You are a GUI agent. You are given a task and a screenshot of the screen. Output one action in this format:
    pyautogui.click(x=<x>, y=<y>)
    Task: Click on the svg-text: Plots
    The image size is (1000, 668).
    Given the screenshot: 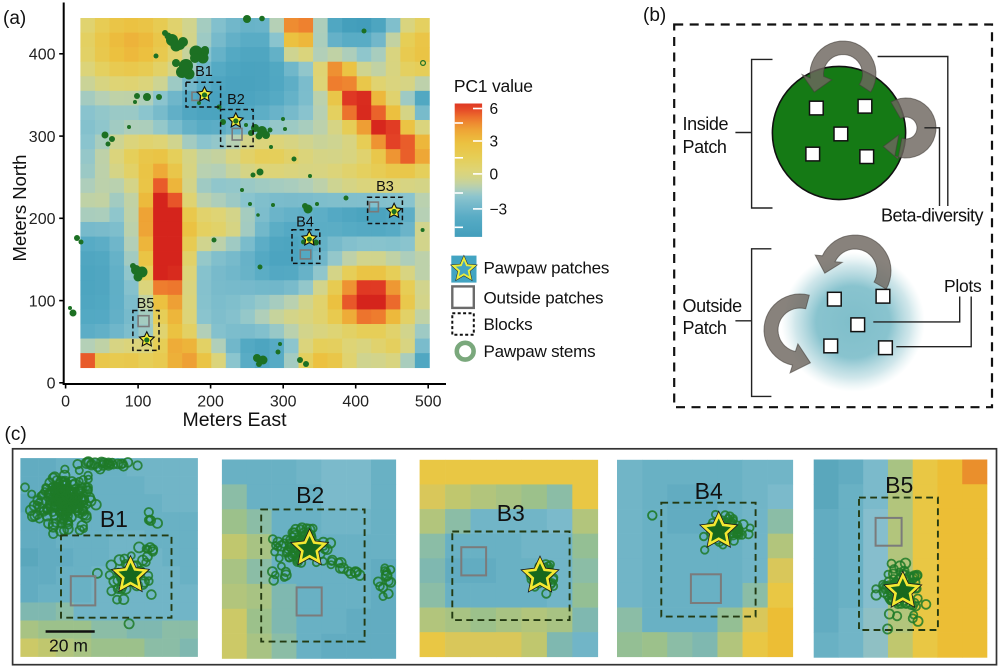 What is the action you would take?
    pyautogui.click(x=963, y=286)
    